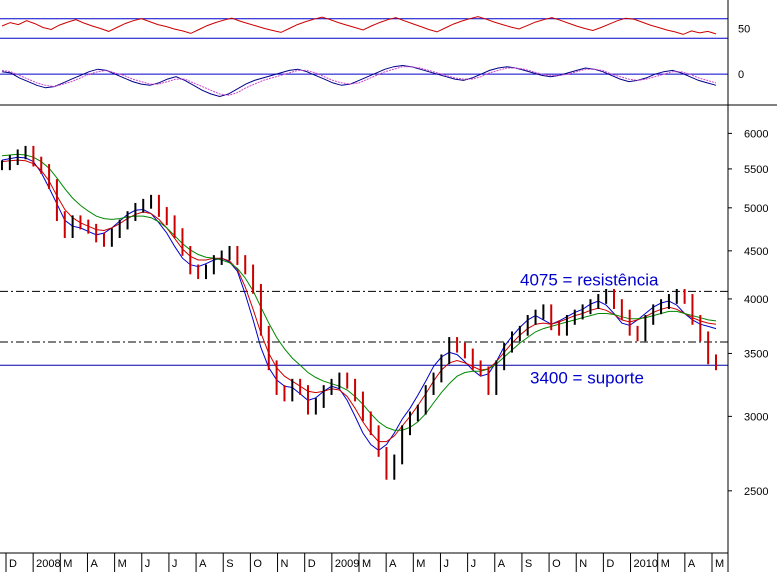 This screenshot has width=777, height=572. What do you see at coordinates (589, 279) in the screenshot?
I see `annotation-label: 4075 = resistência` at bounding box center [589, 279].